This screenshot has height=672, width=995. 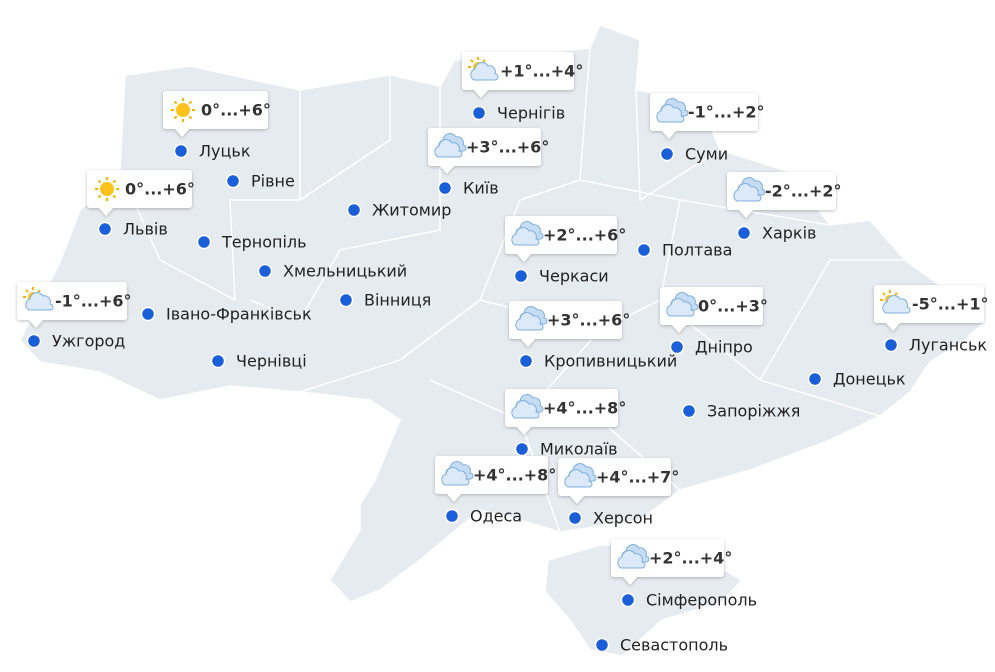 What do you see at coordinates (707, 128) in the screenshot?
I see `city: Суми -1°...+2°` at bounding box center [707, 128].